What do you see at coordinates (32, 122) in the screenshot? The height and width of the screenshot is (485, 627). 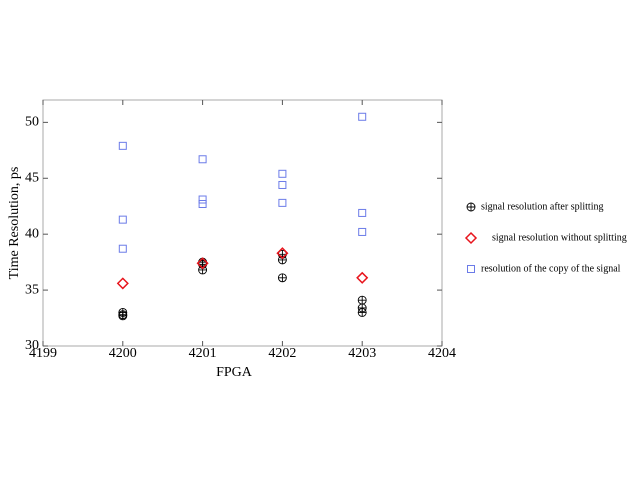 I see `y-tick-label: 50` at bounding box center [32, 122].